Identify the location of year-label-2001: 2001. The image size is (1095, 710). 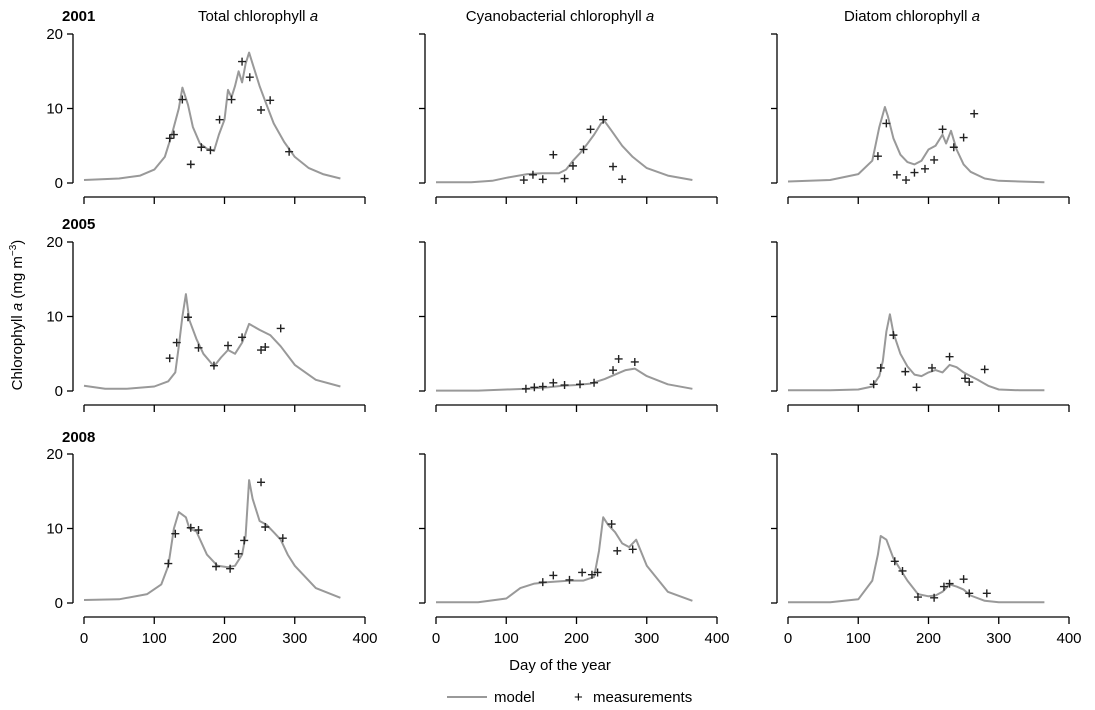
(78, 16).